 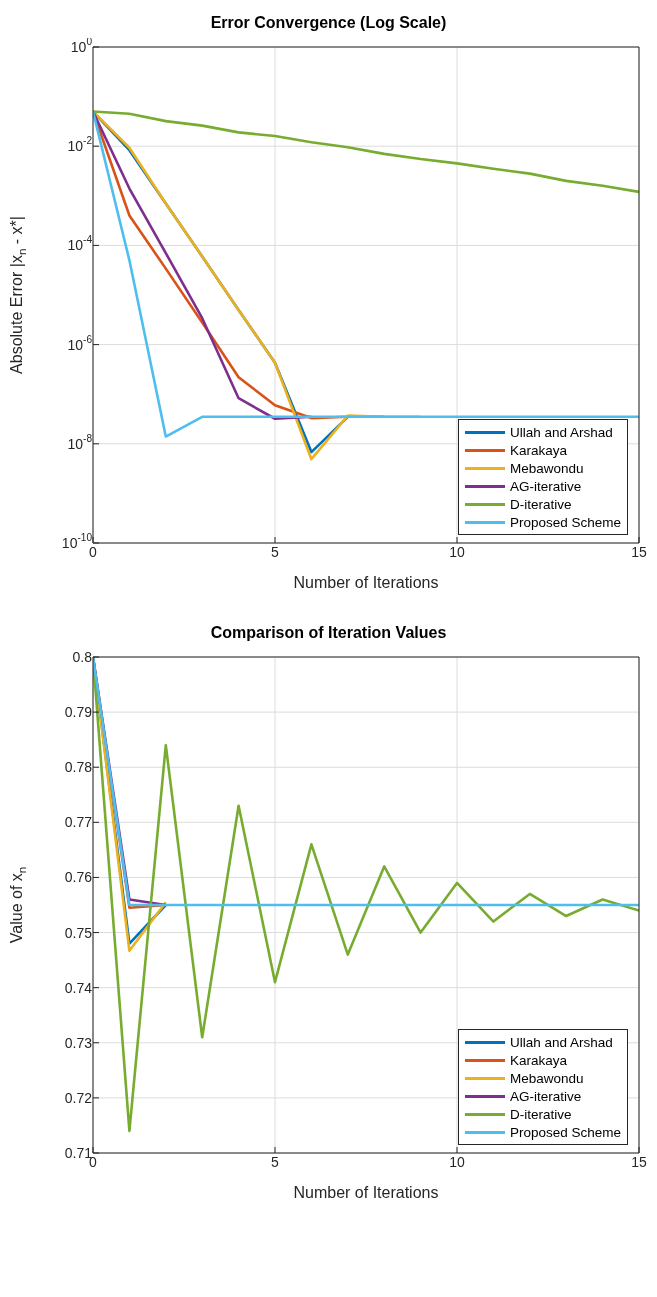 I want to click on y-tick-label: 10$^{-8}$, so click(x=80, y=442).